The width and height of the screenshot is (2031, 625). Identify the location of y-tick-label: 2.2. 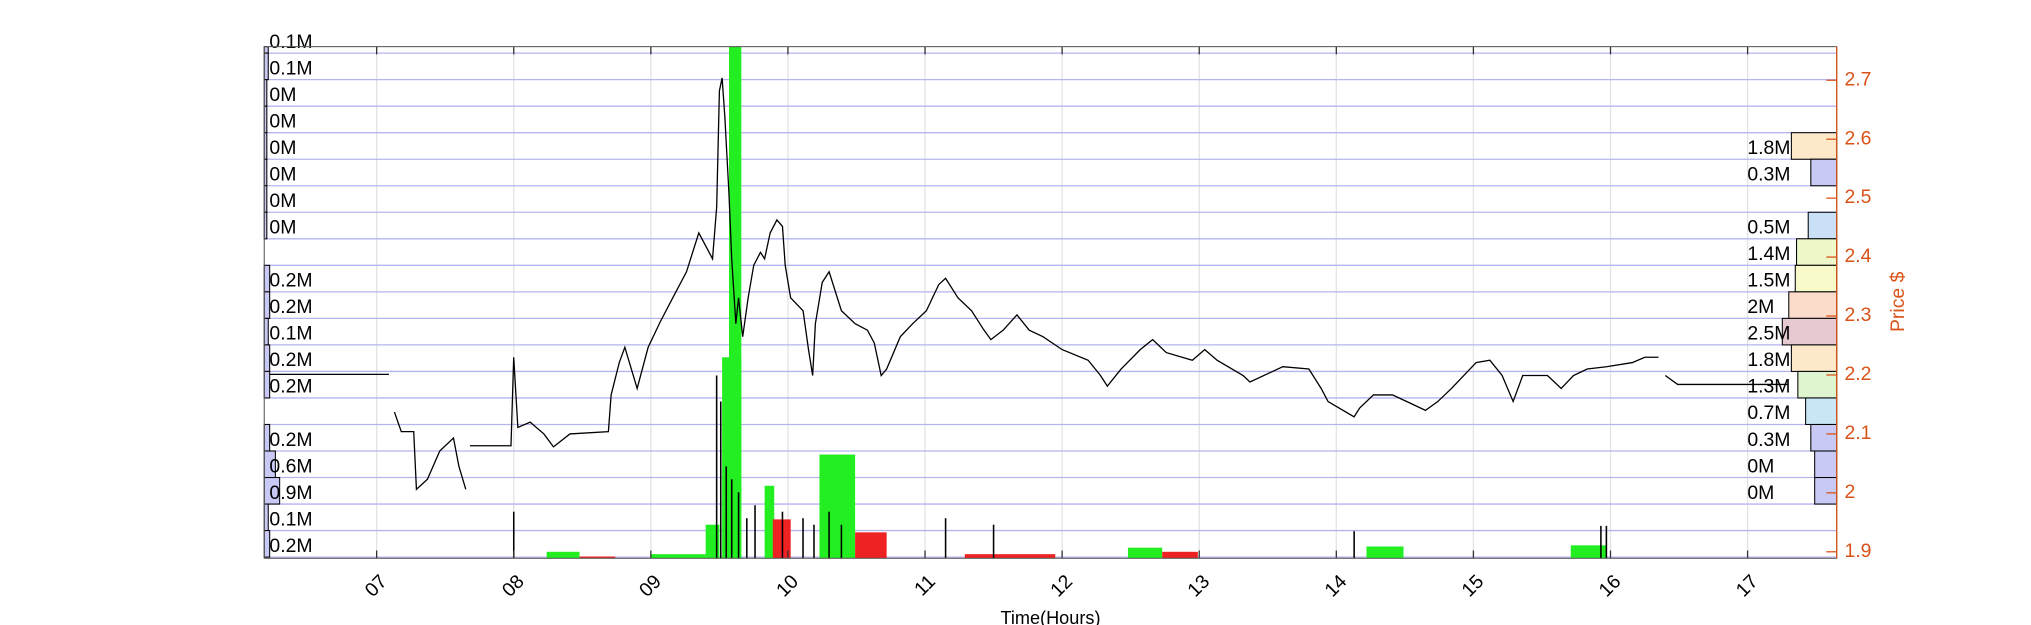
(1857, 374).